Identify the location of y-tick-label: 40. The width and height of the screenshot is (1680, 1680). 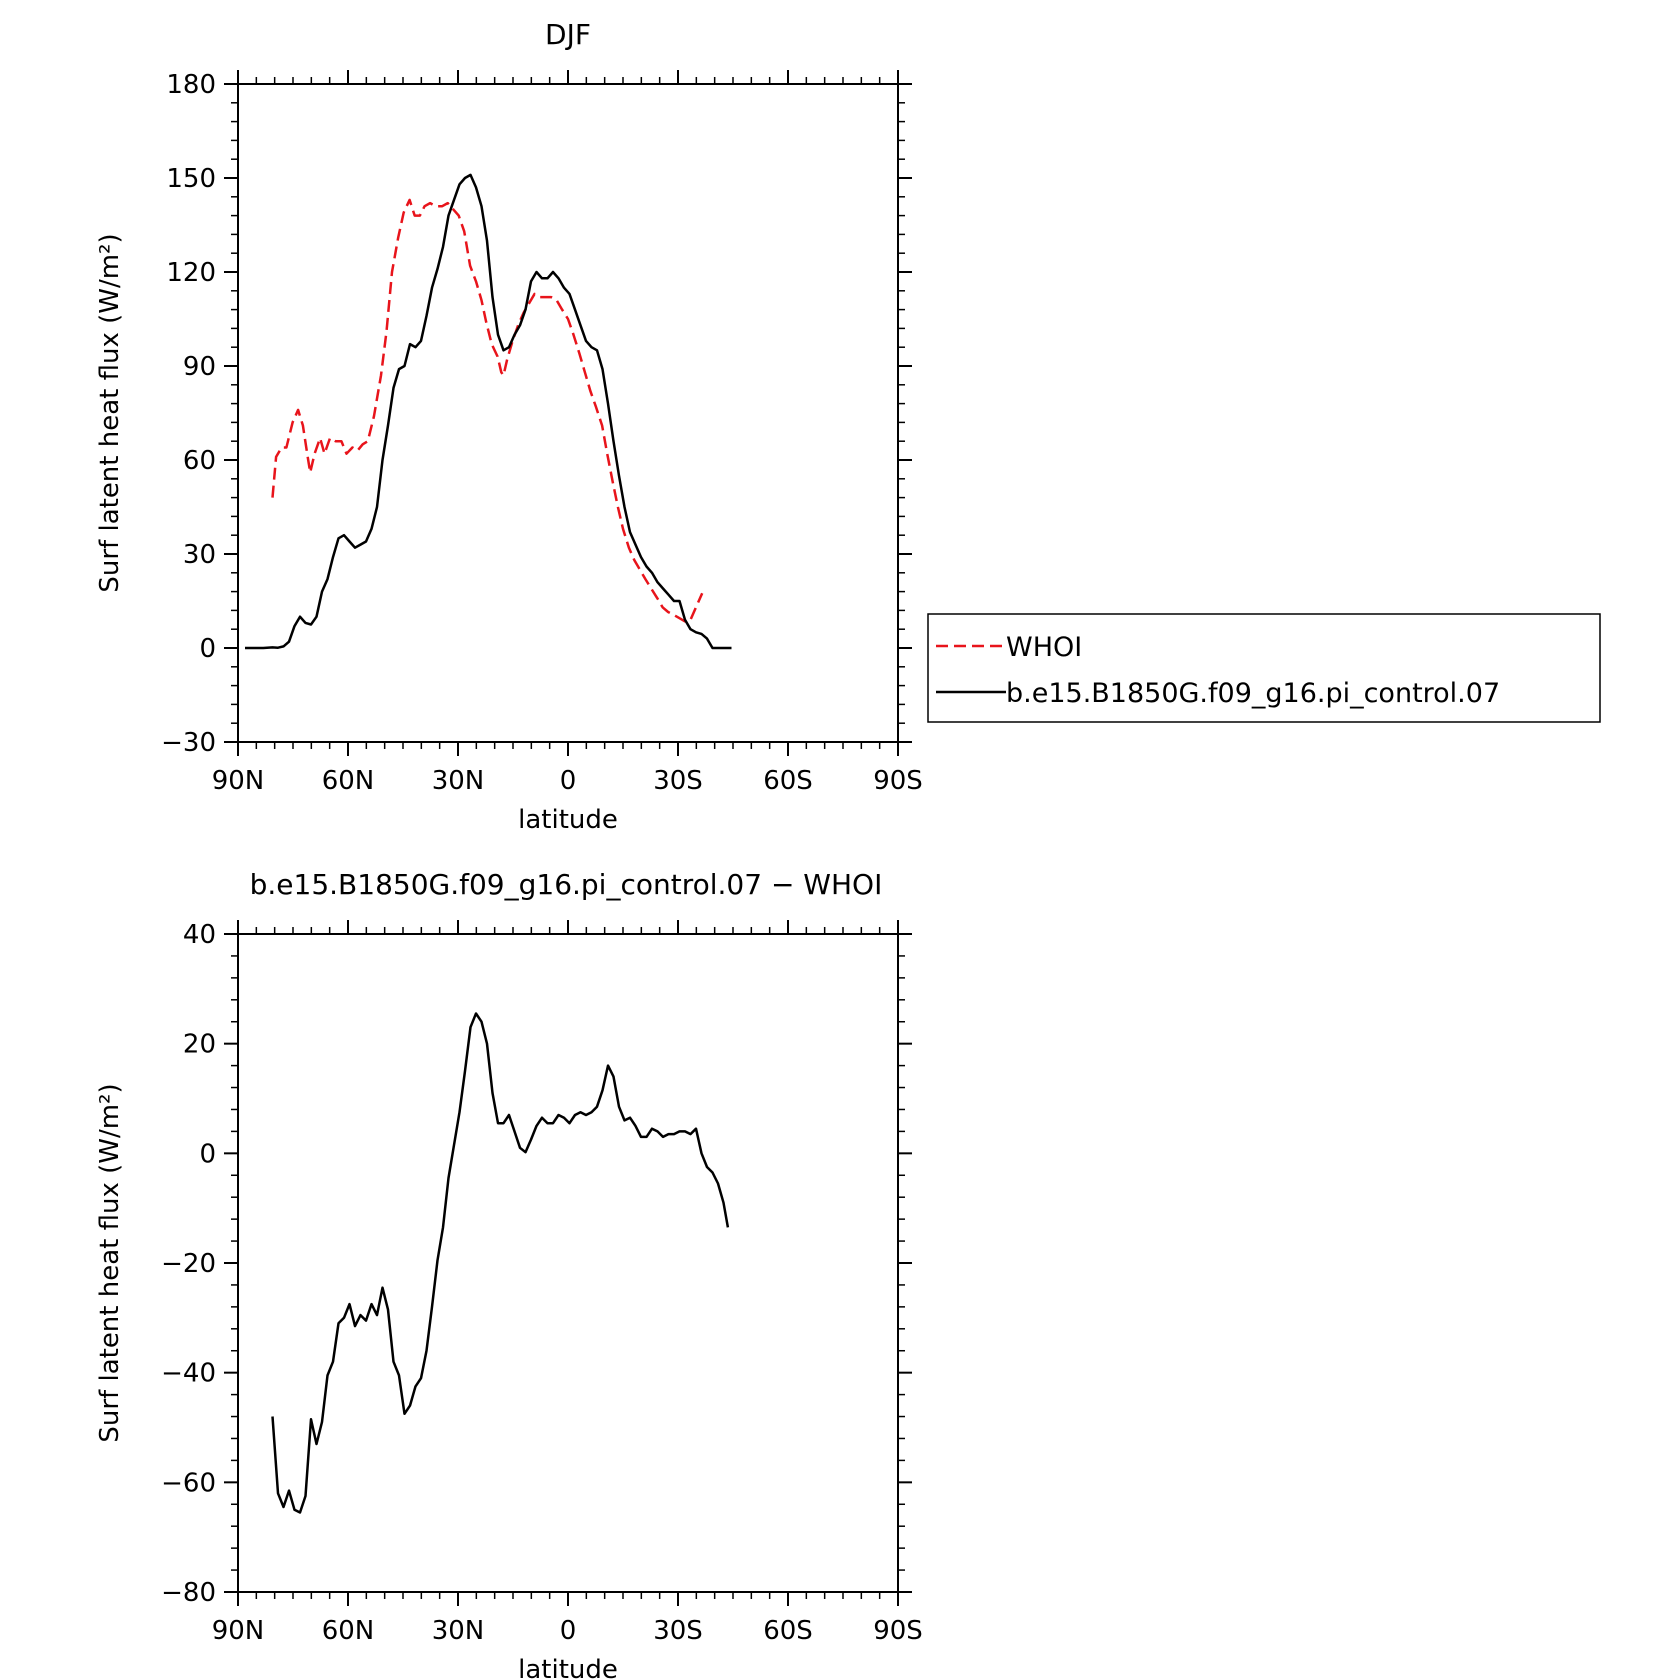
(199, 935).